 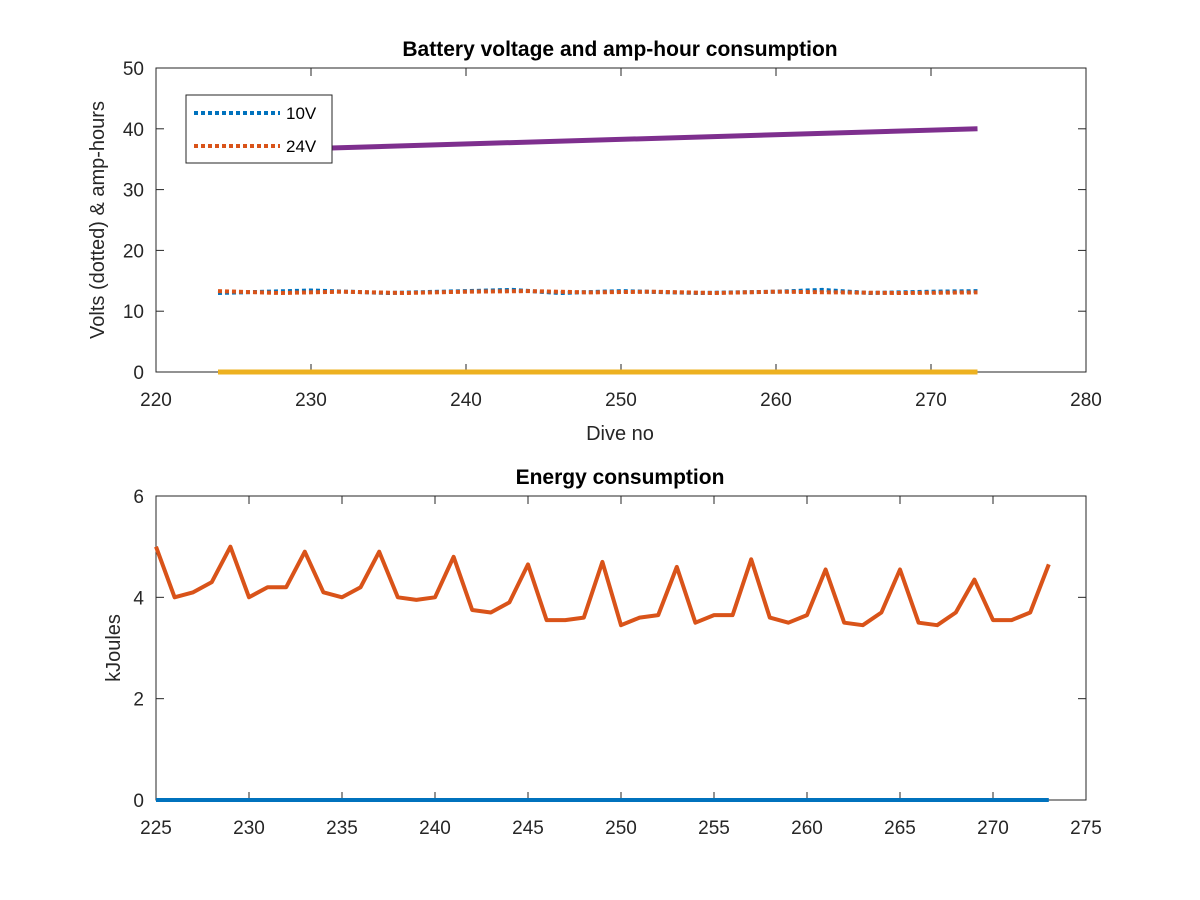 What do you see at coordinates (621, 400) in the screenshot?
I see `plot1-xtick-label: 250` at bounding box center [621, 400].